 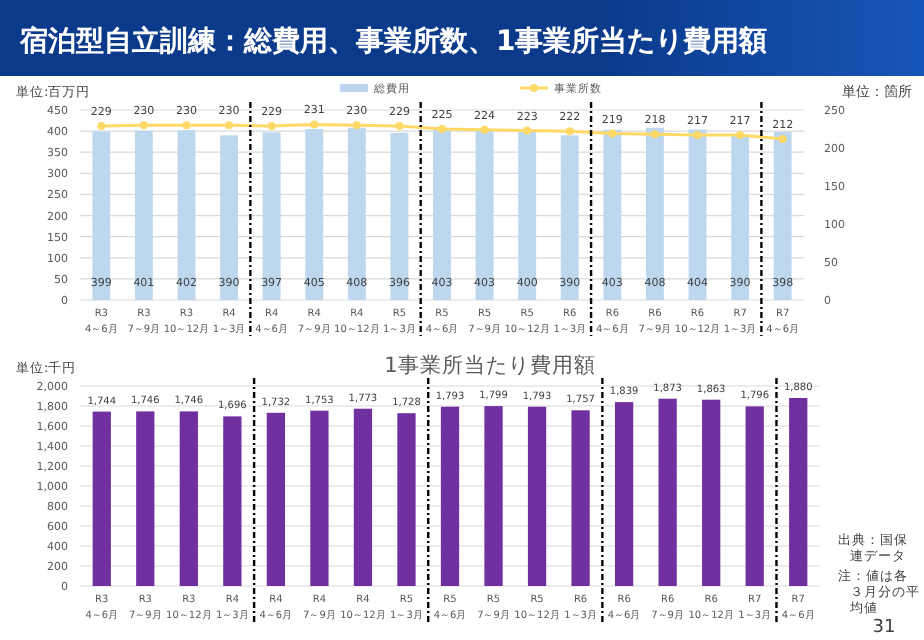 What do you see at coordinates (884, 628) in the screenshot?
I see `text: 31` at bounding box center [884, 628].